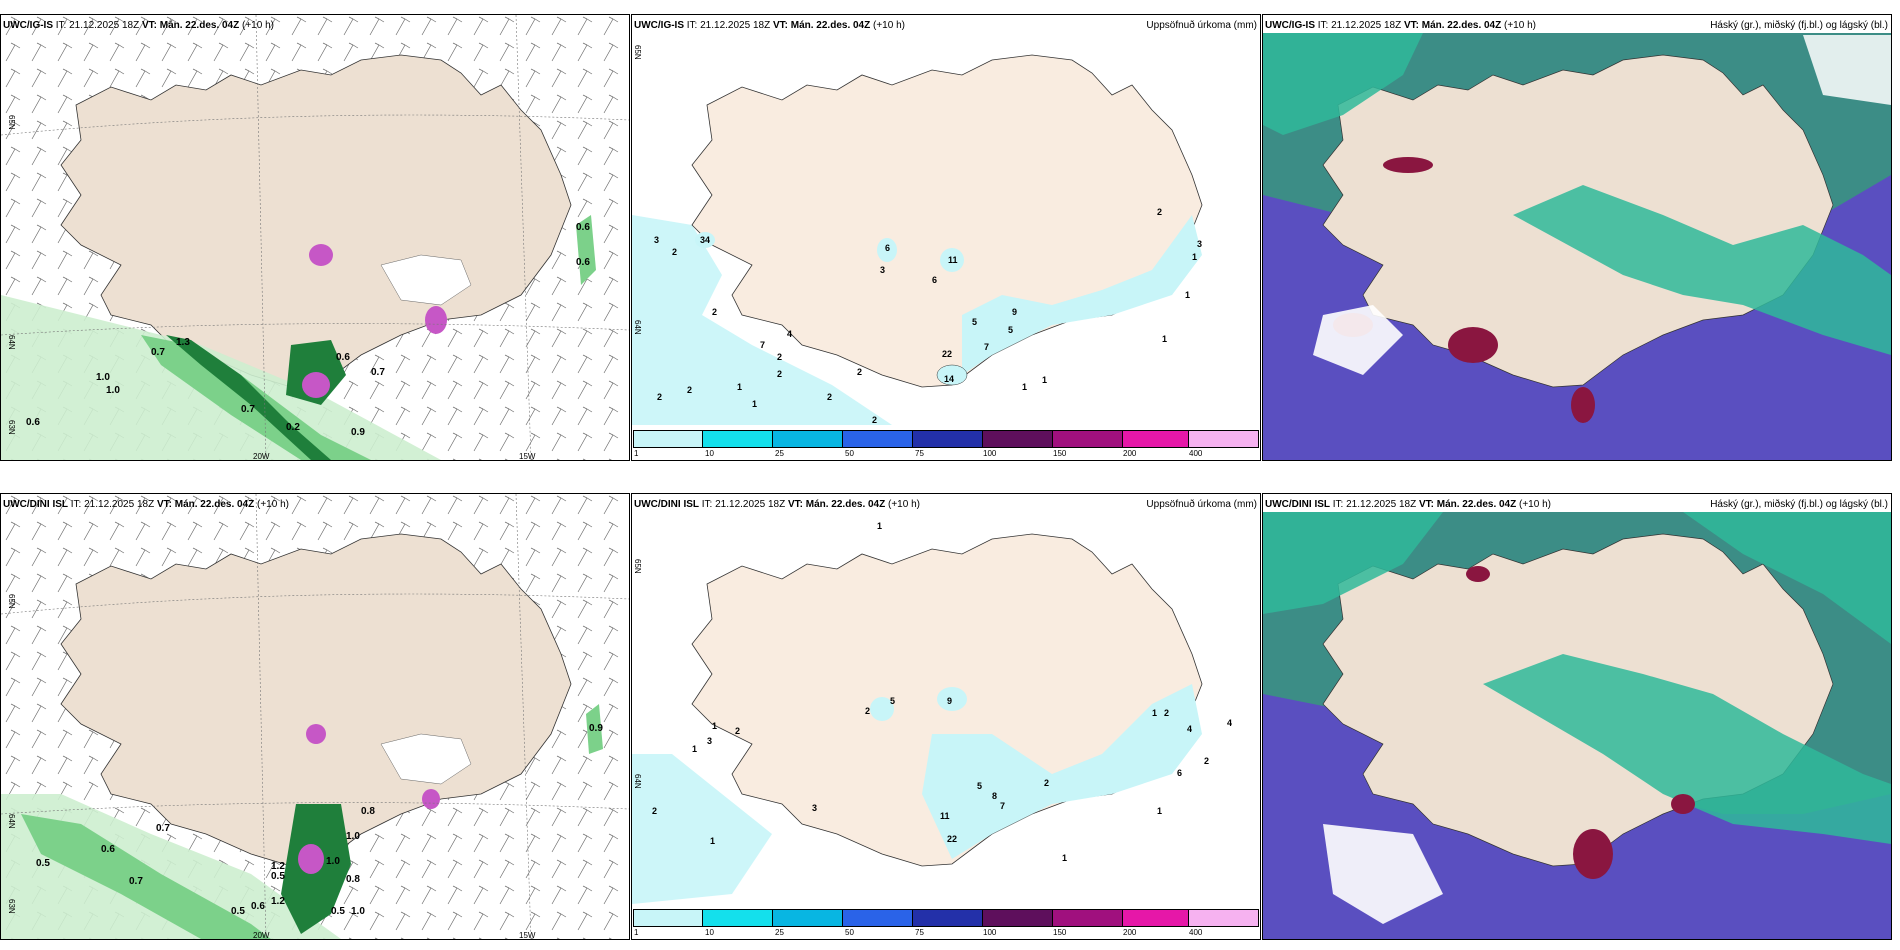 The height and width of the screenshot is (950, 1900). I want to click on svg-text: 63N, so click(11, 906).